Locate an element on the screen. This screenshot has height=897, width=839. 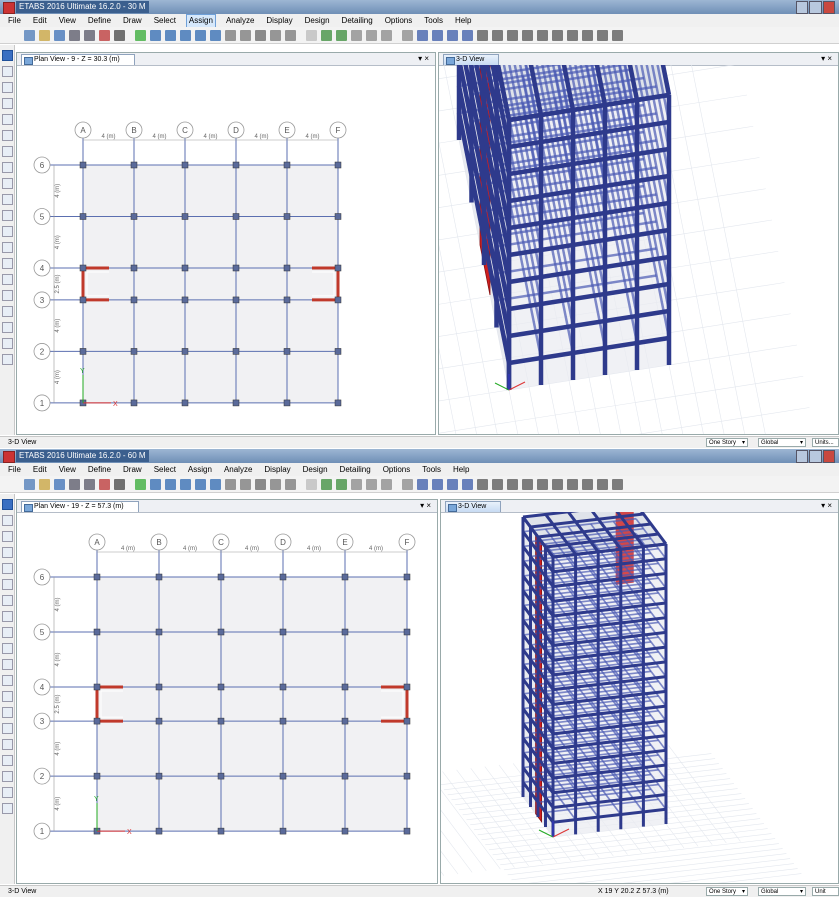
menu-select: Select is located at coordinates (164, 20).